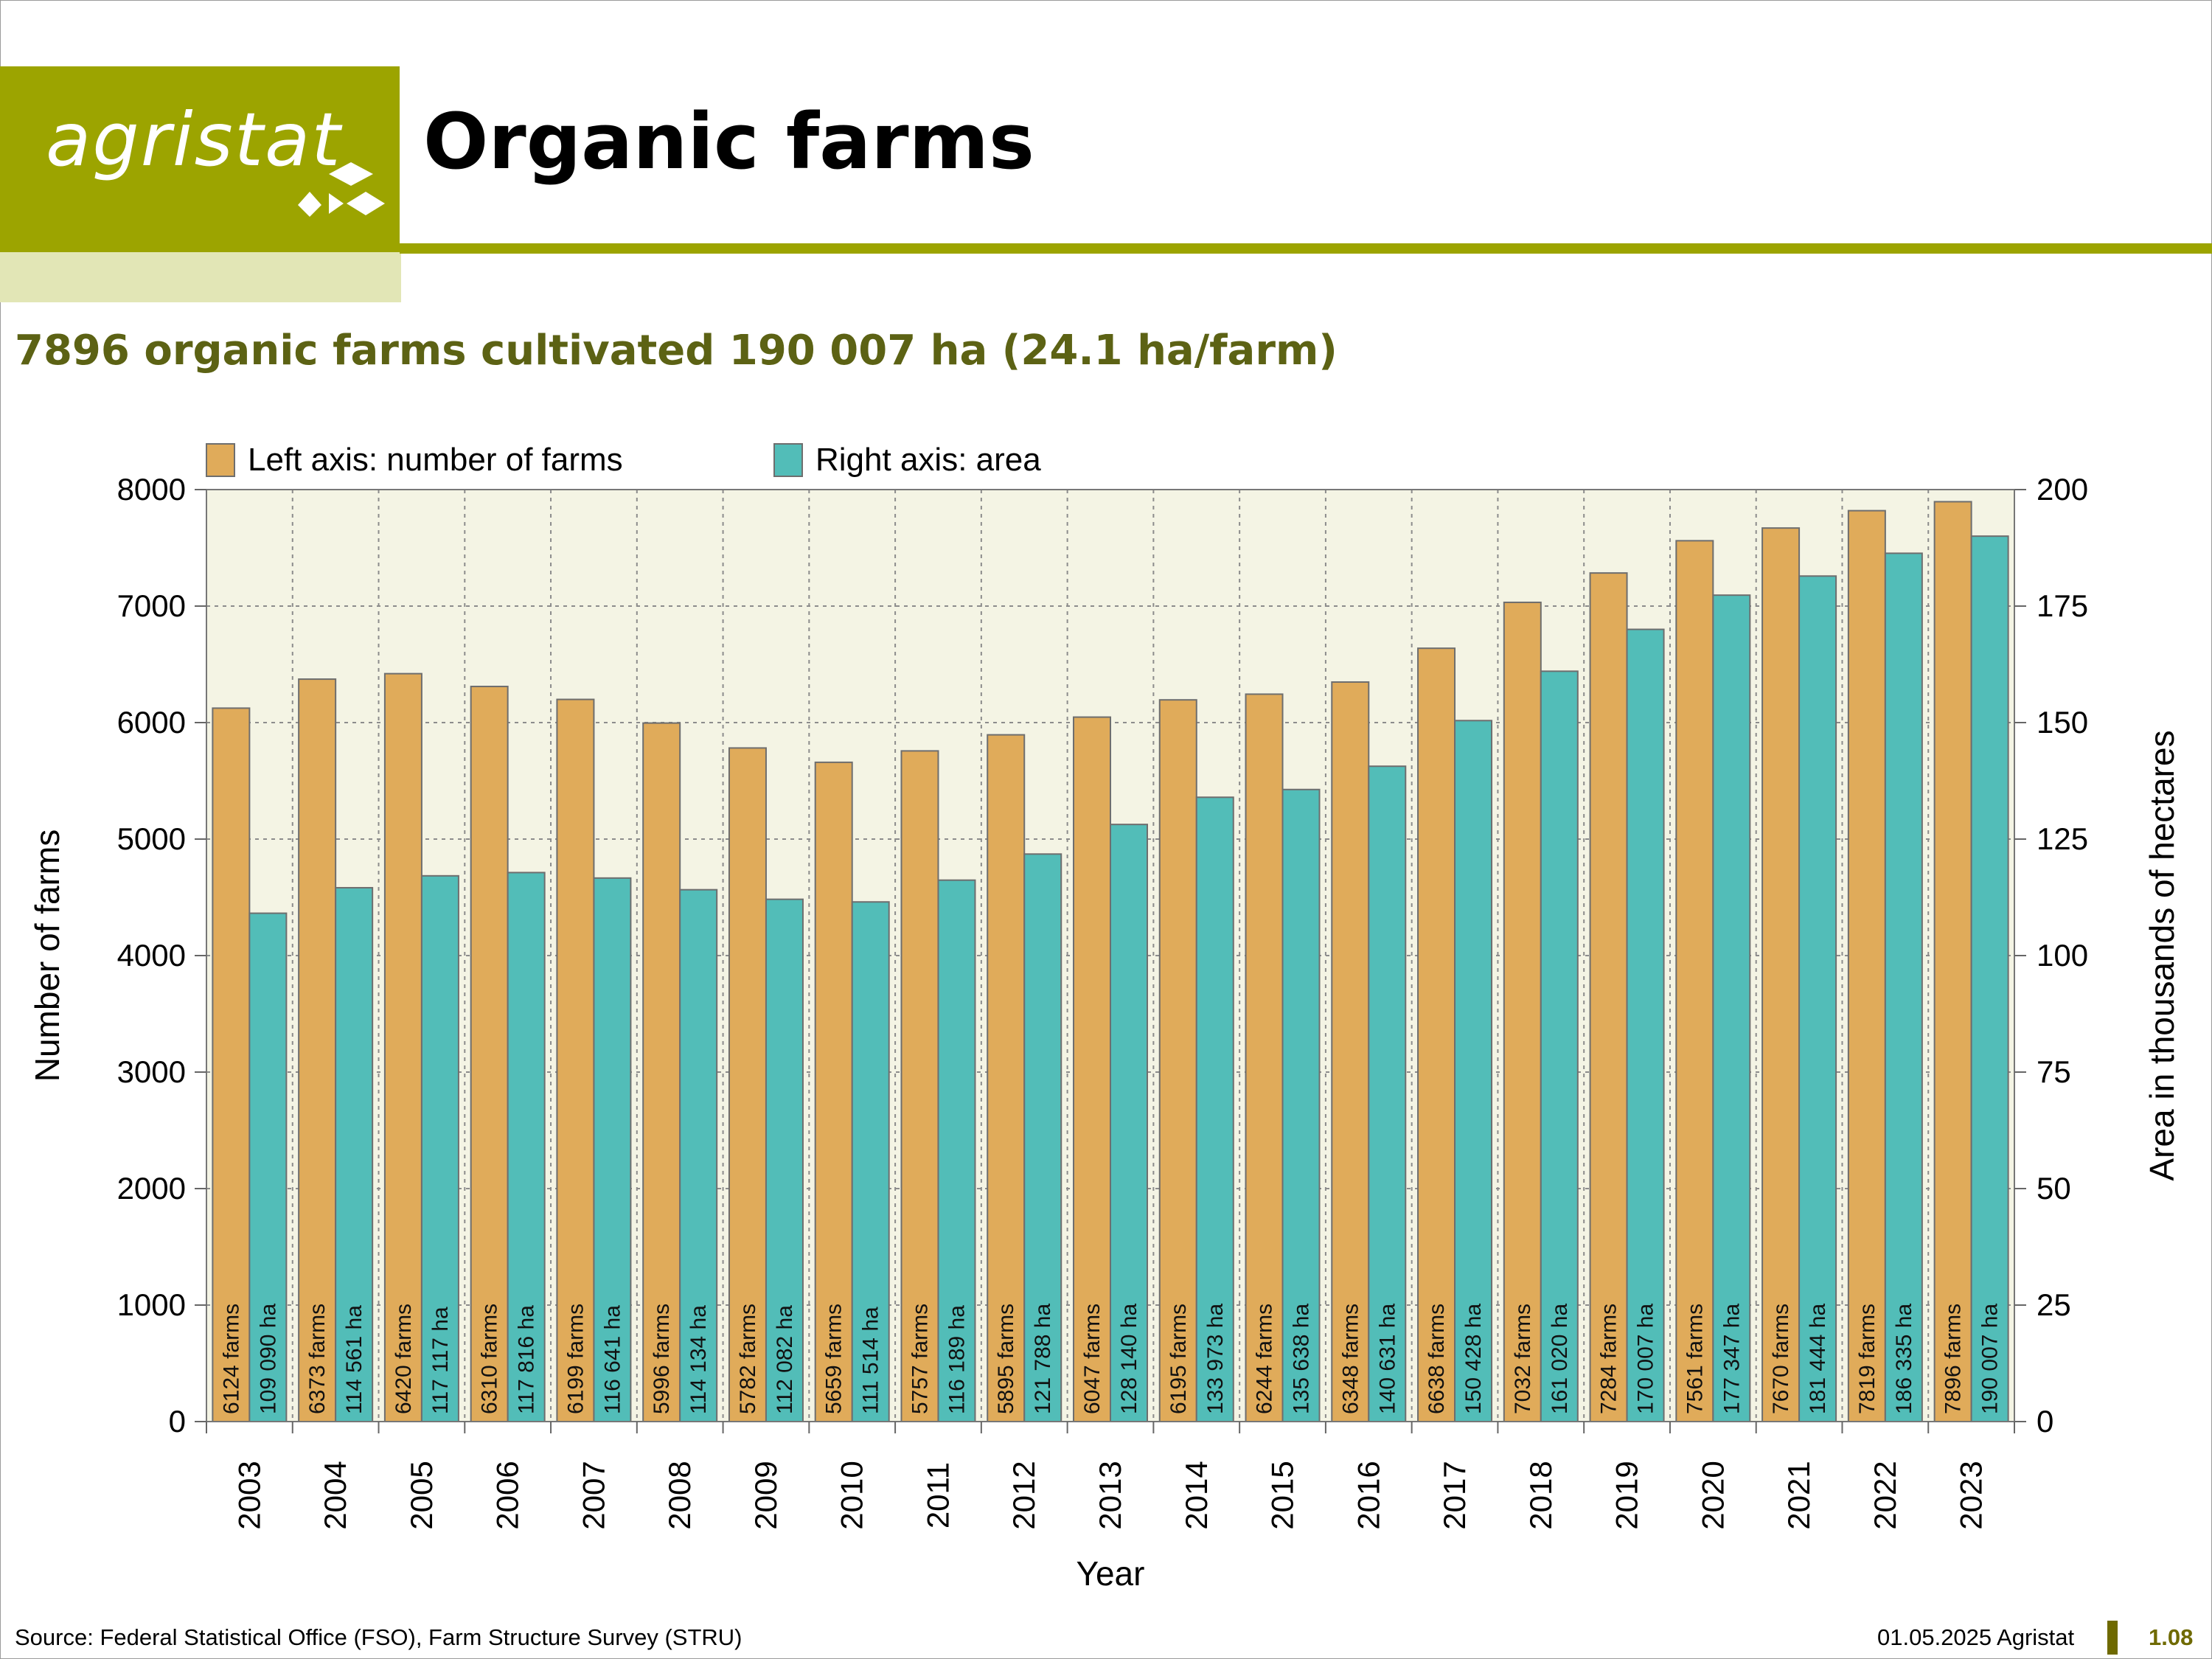 Image resolution: width=2212 pixels, height=1659 pixels. Describe the element at coordinates (957, 1359) in the screenshot. I see `data-label-area-2011: 116 189 ha` at that location.